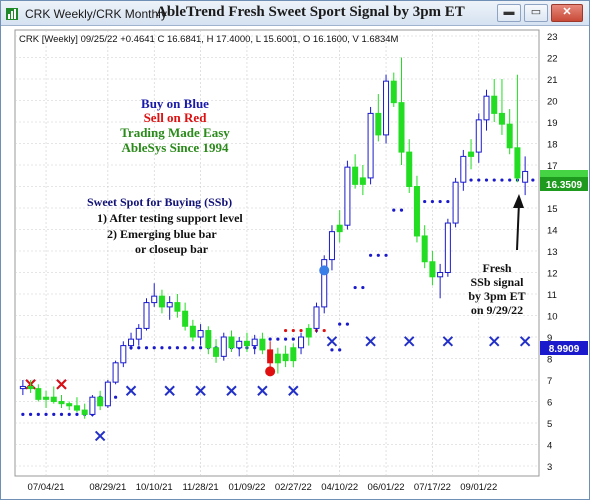 The width and height of the screenshot is (590, 500). I want to click on chart-tabs: CRK Weekly/CRK Monthly, so click(86, 14).